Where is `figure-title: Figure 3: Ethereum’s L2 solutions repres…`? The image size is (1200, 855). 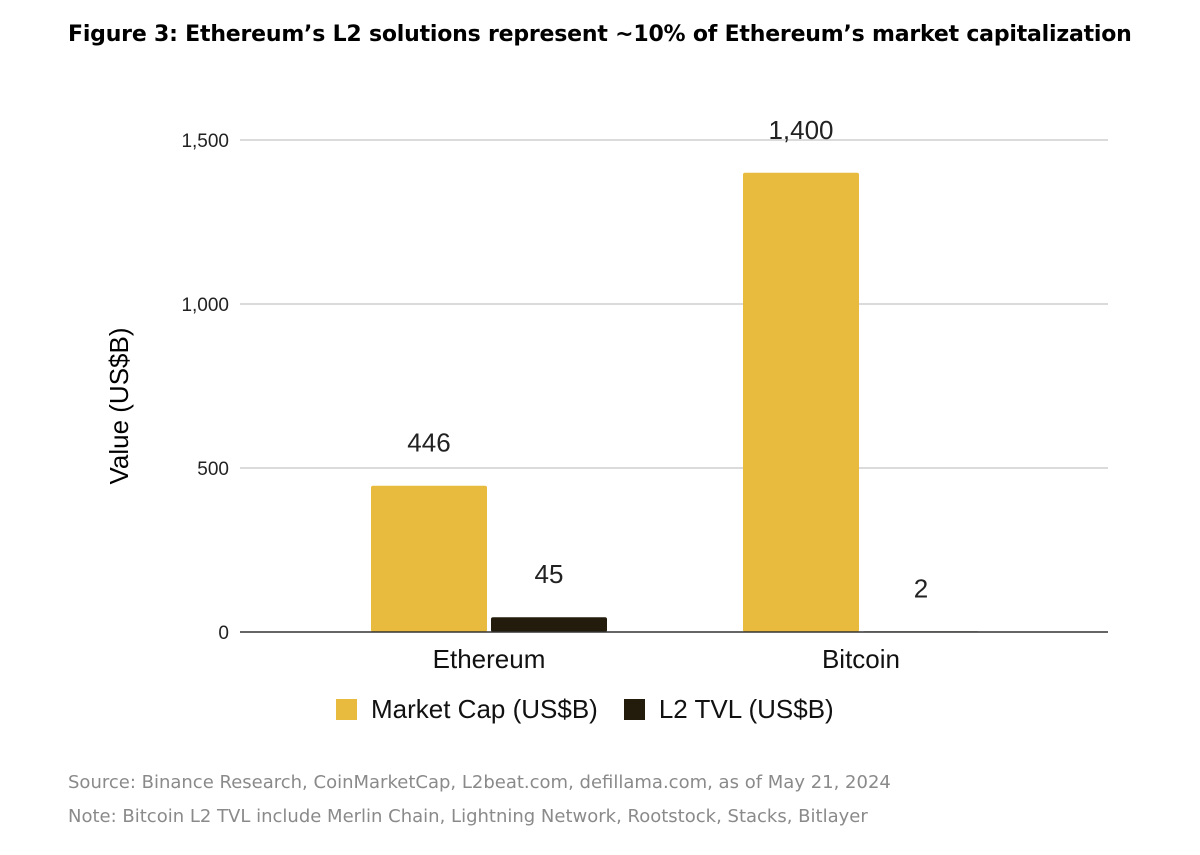 figure-title: Figure 3: Ethereum’s L2 solutions repres… is located at coordinates (600, 34).